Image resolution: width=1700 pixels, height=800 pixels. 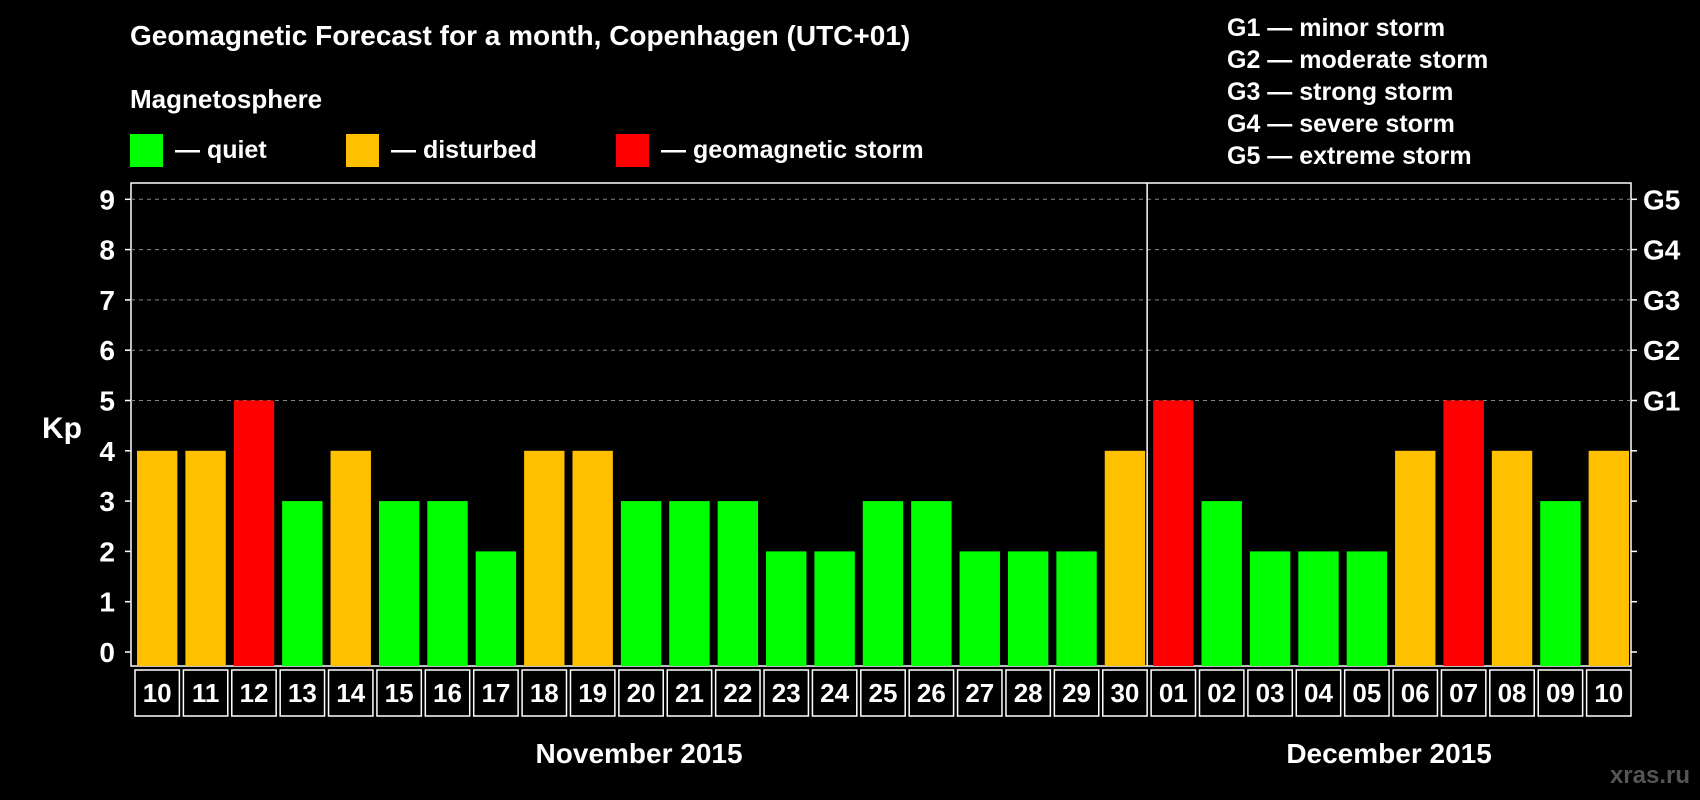 What do you see at coordinates (641, 693) in the screenshot?
I see `day-label: 20` at bounding box center [641, 693].